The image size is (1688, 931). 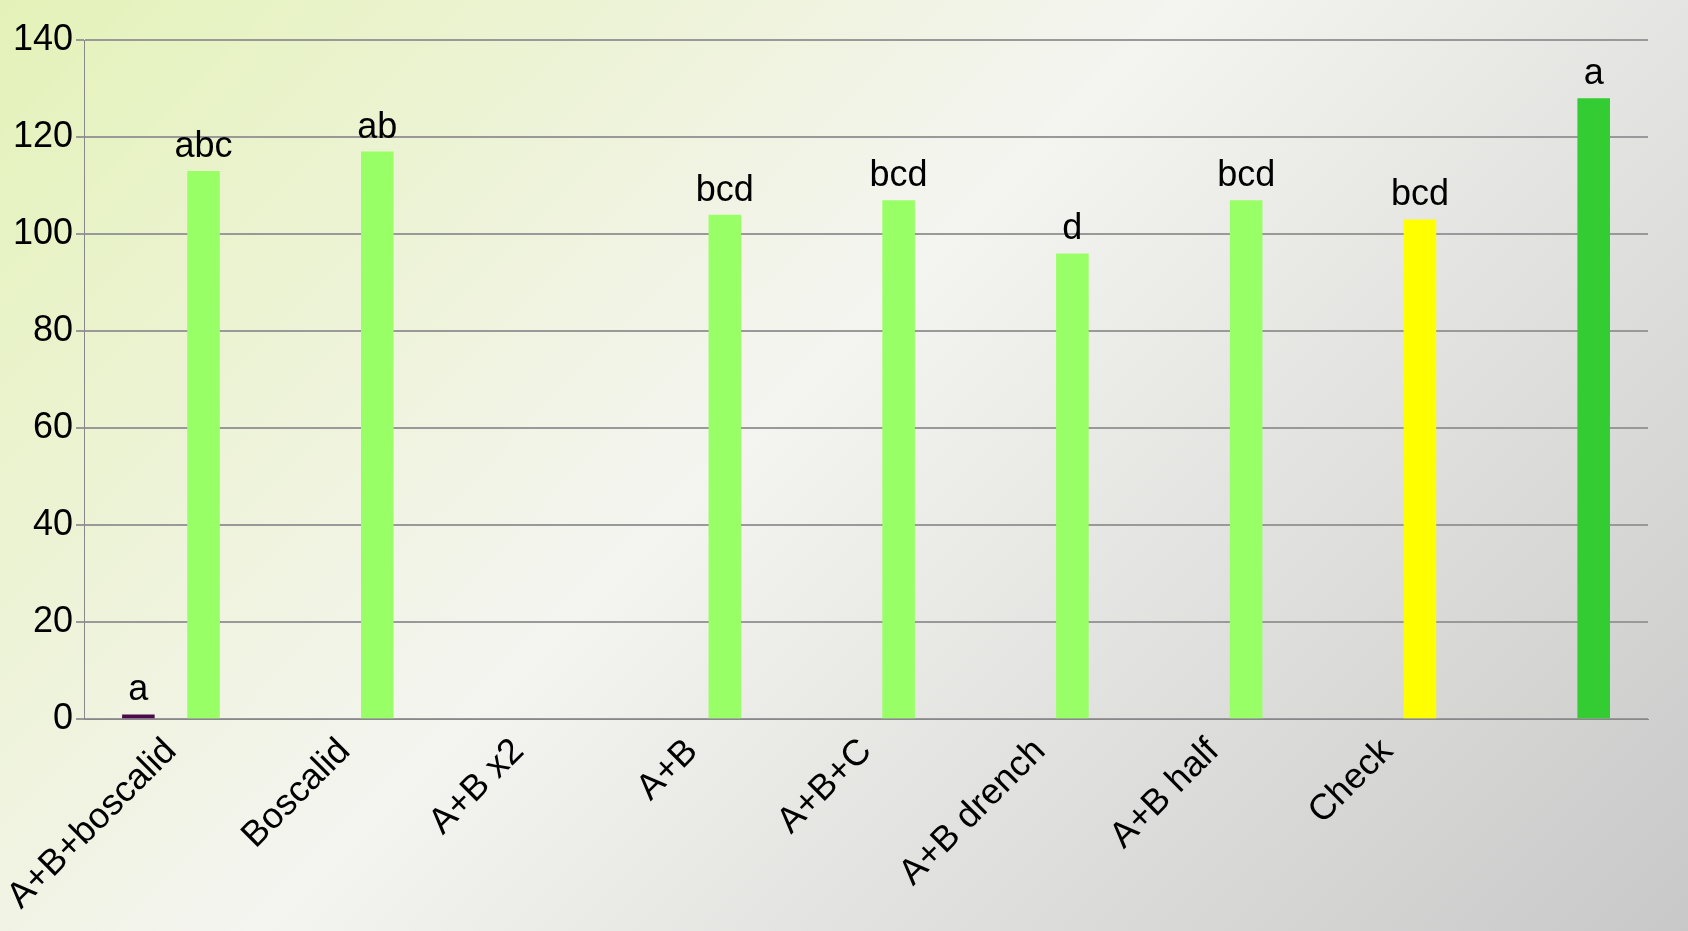 I want to click on data-label: d, so click(x=1072, y=227).